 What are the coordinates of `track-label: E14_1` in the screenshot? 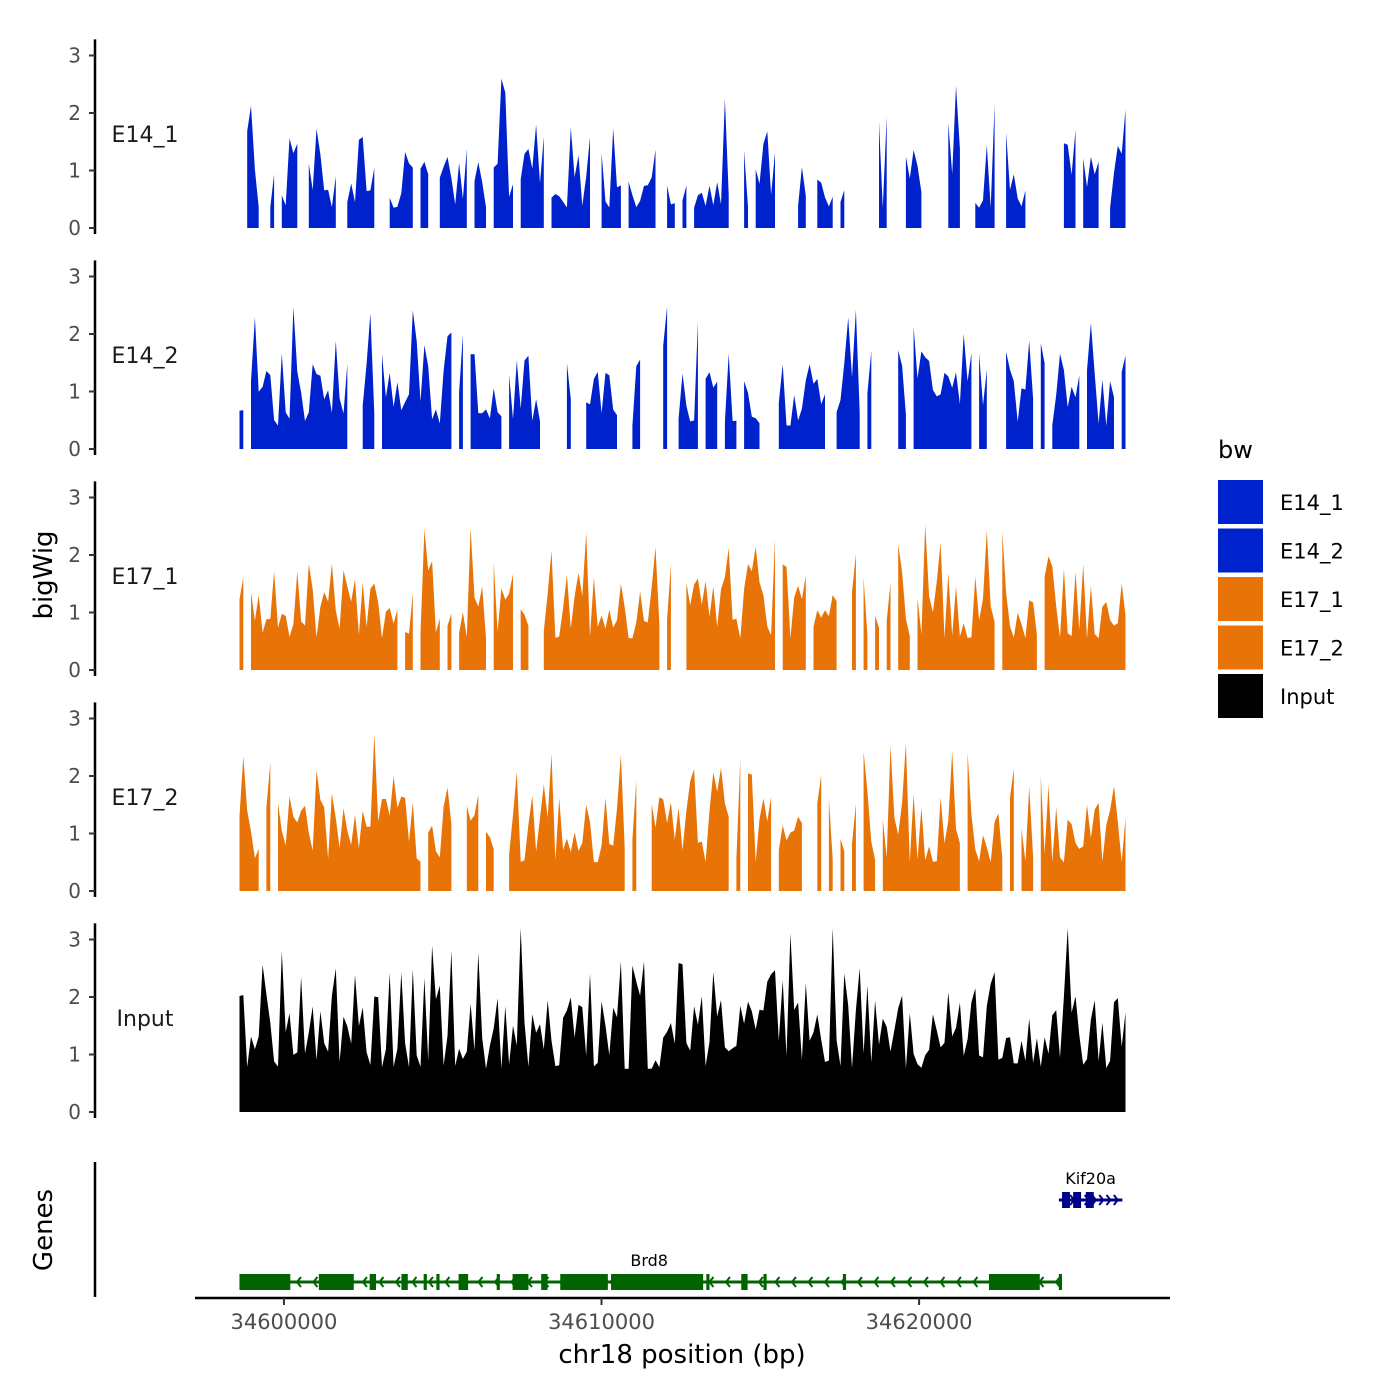 It's located at (145, 135).